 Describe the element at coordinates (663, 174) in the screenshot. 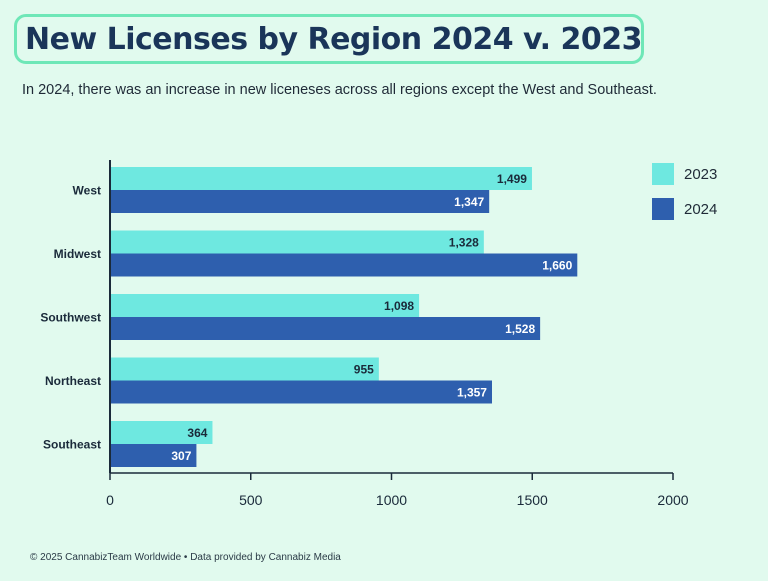

I see `legend-swatch-2023` at that location.